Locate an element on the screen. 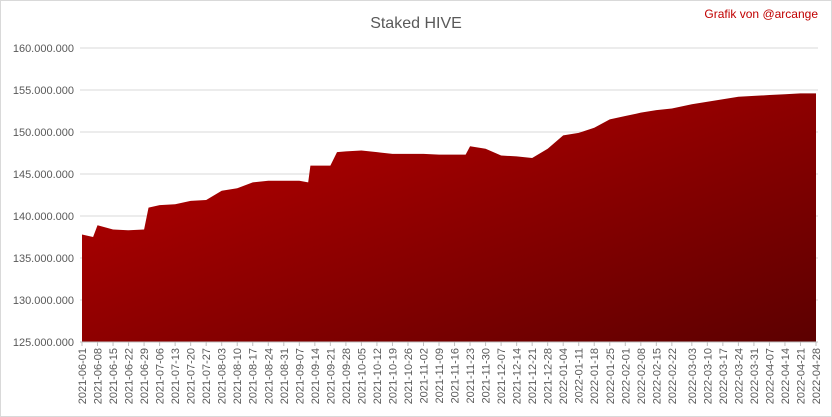 The width and height of the screenshot is (832, 417). x-tick-label: 2021-11-02 is located at coordinates (424, 375).